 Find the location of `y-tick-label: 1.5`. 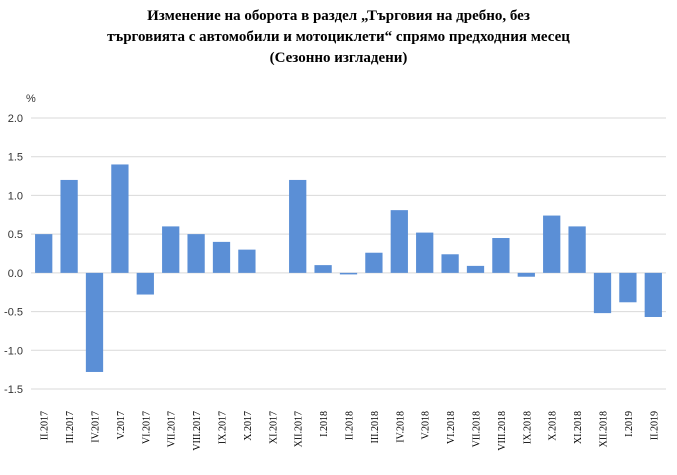

y-tick-label: 1.5 is located at coordinates (15, 158).